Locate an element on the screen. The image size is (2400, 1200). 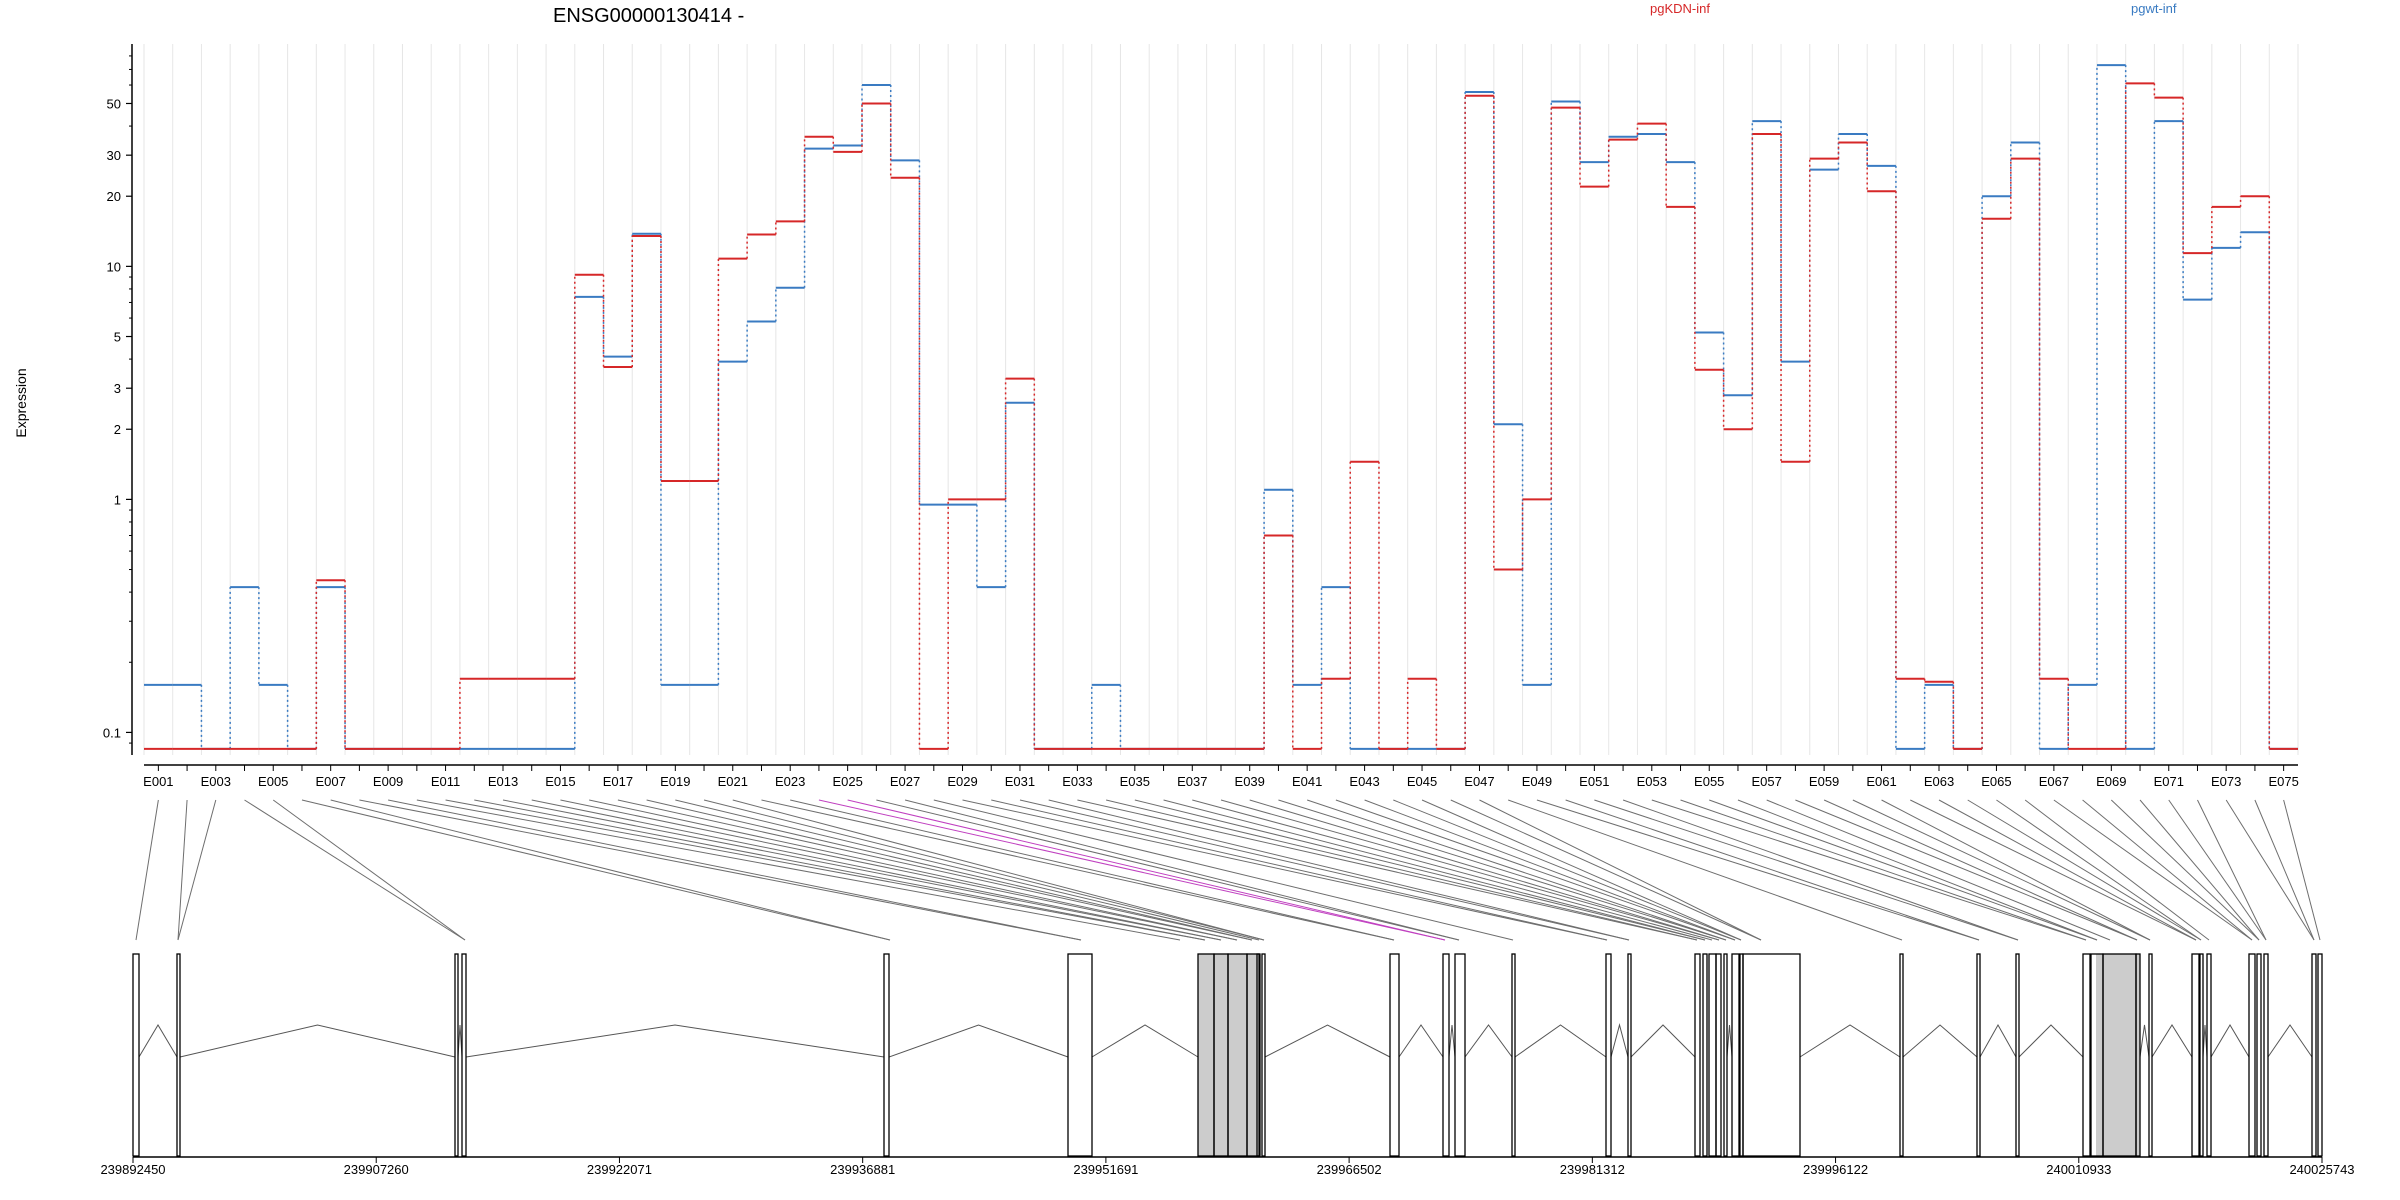
x-tick-label: E049 is located at coordinates (1537, 781).